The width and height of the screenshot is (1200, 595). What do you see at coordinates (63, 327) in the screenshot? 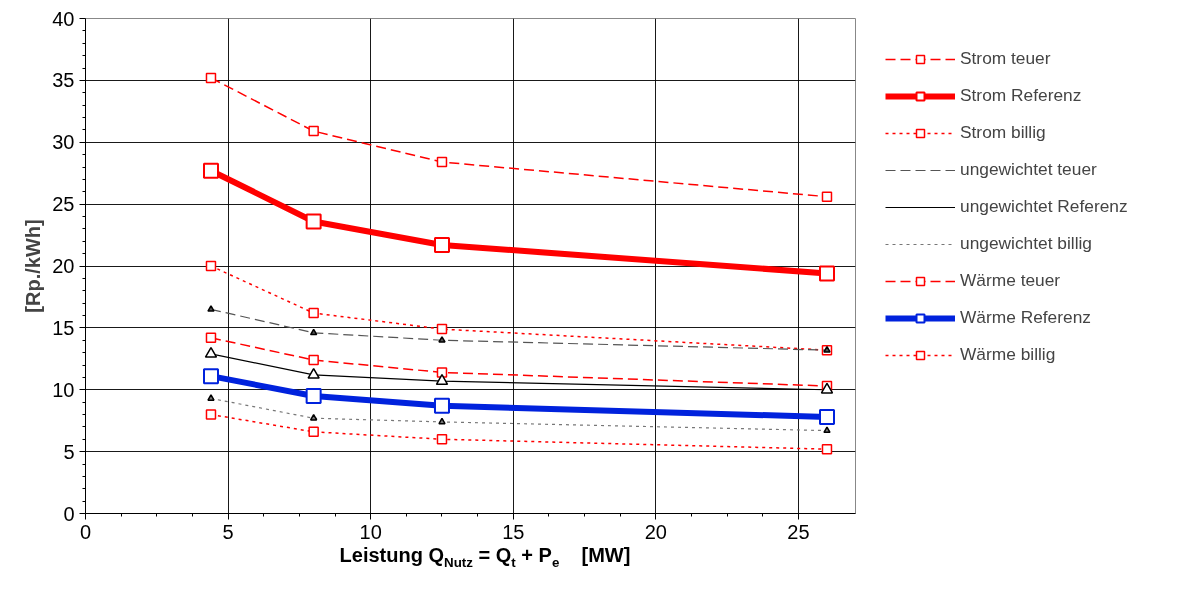
I see `y-tick-label: 15` at bounding box center [63, 327].